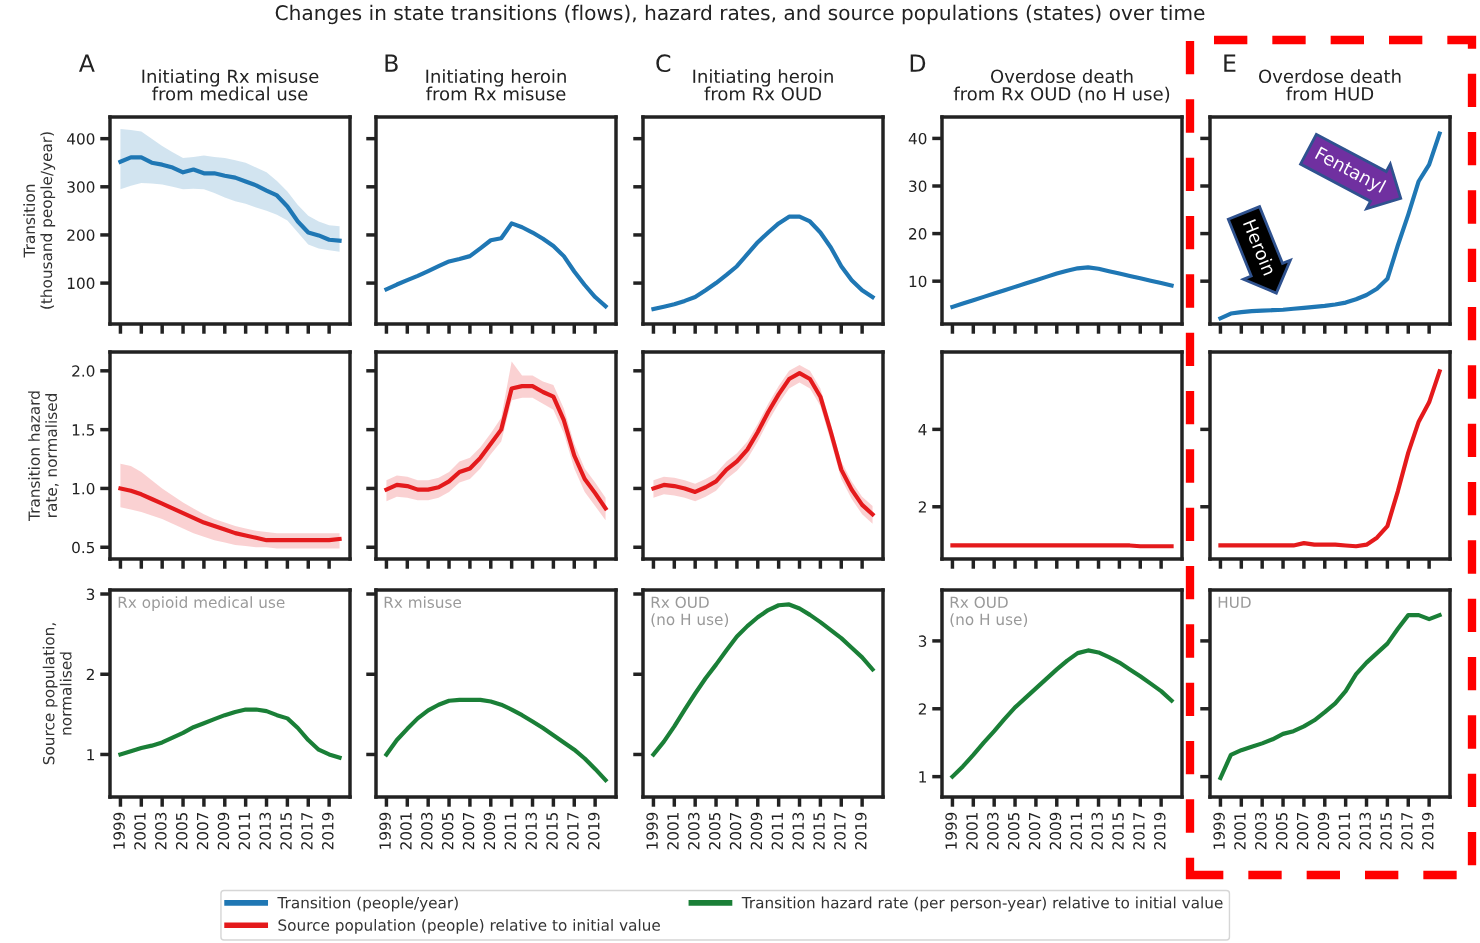  I want to click on y-tick-label: 1.5, so click(83, 430).